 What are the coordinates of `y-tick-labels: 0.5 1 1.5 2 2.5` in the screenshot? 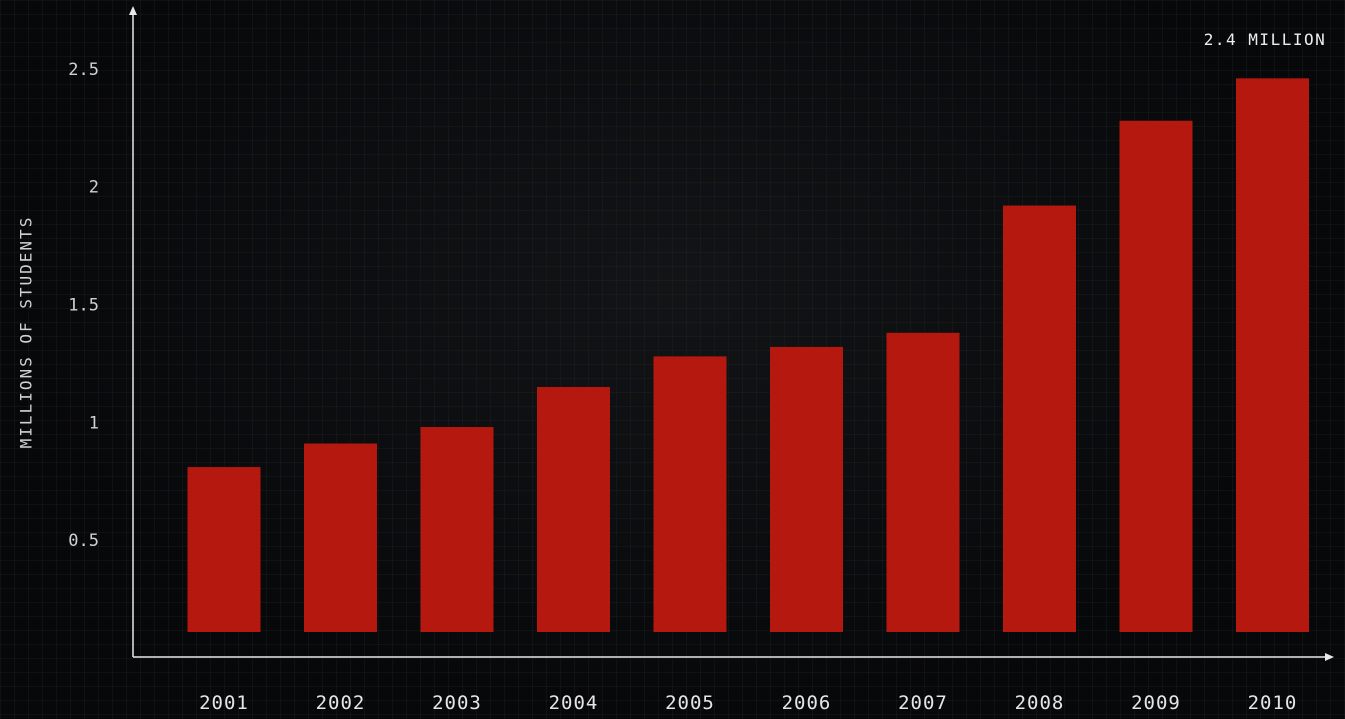 It's located at (83, 305).